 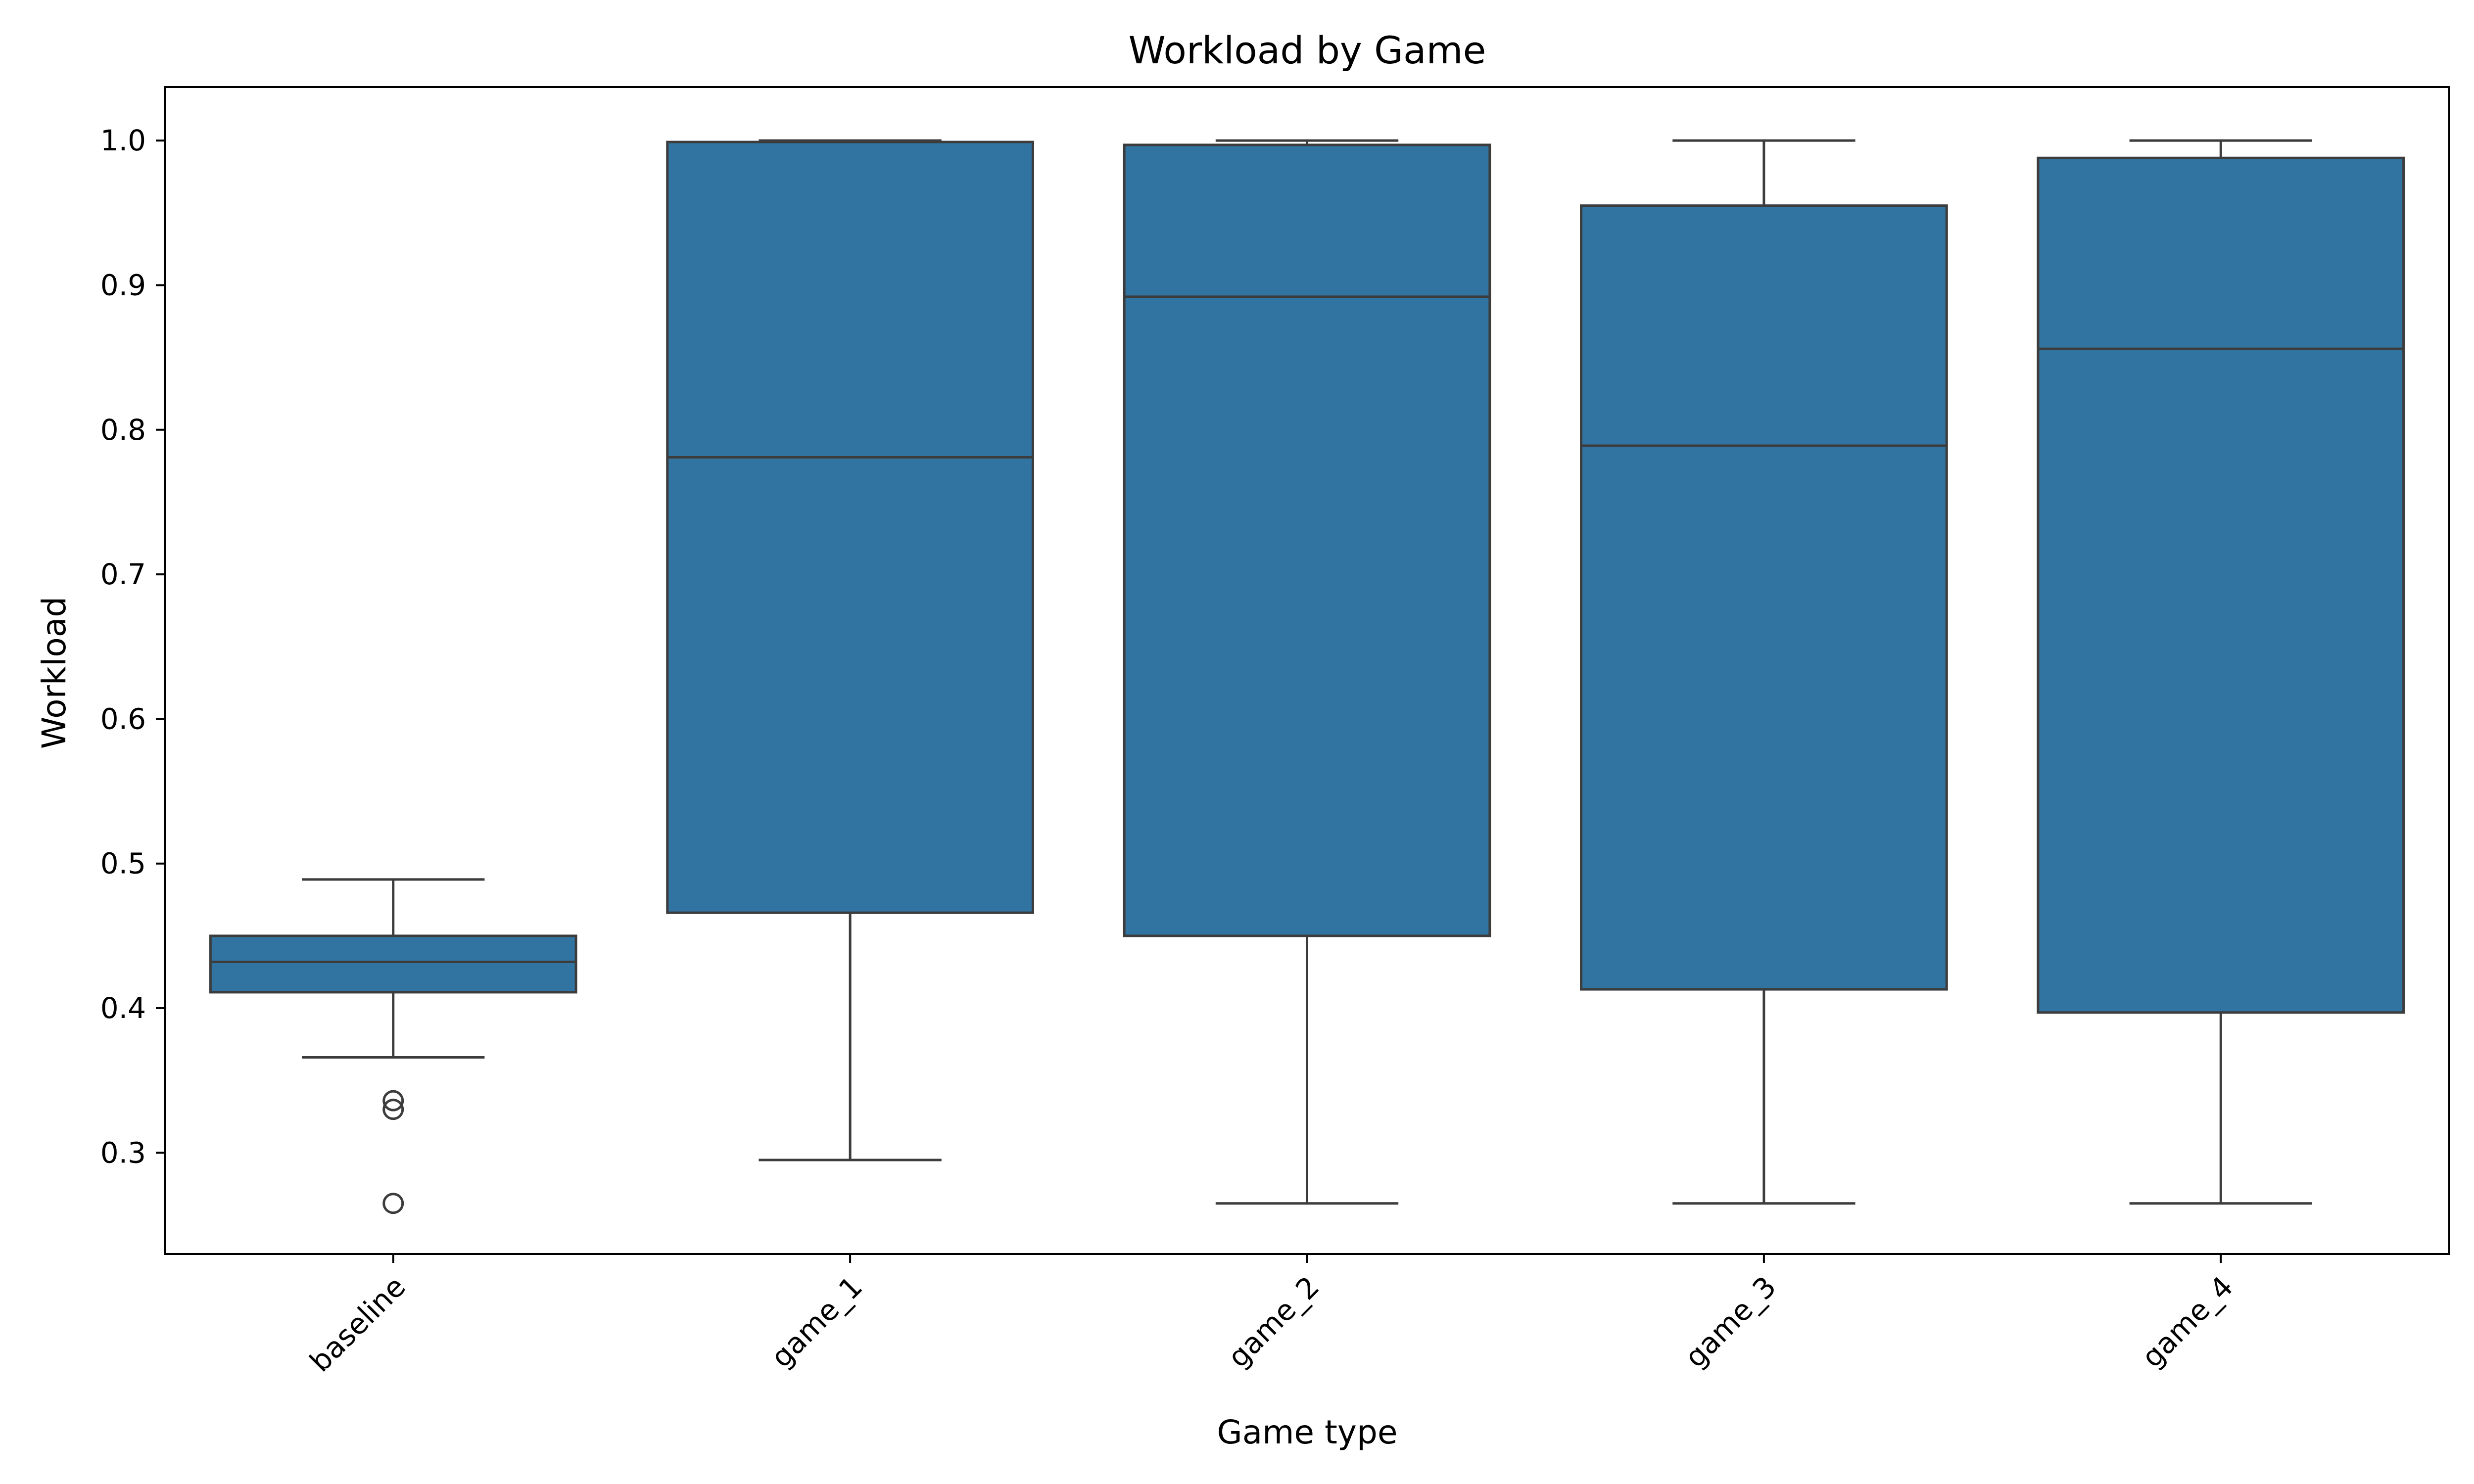 I want to click on y-tick-label: 0.8, so click(x=123, y=430).